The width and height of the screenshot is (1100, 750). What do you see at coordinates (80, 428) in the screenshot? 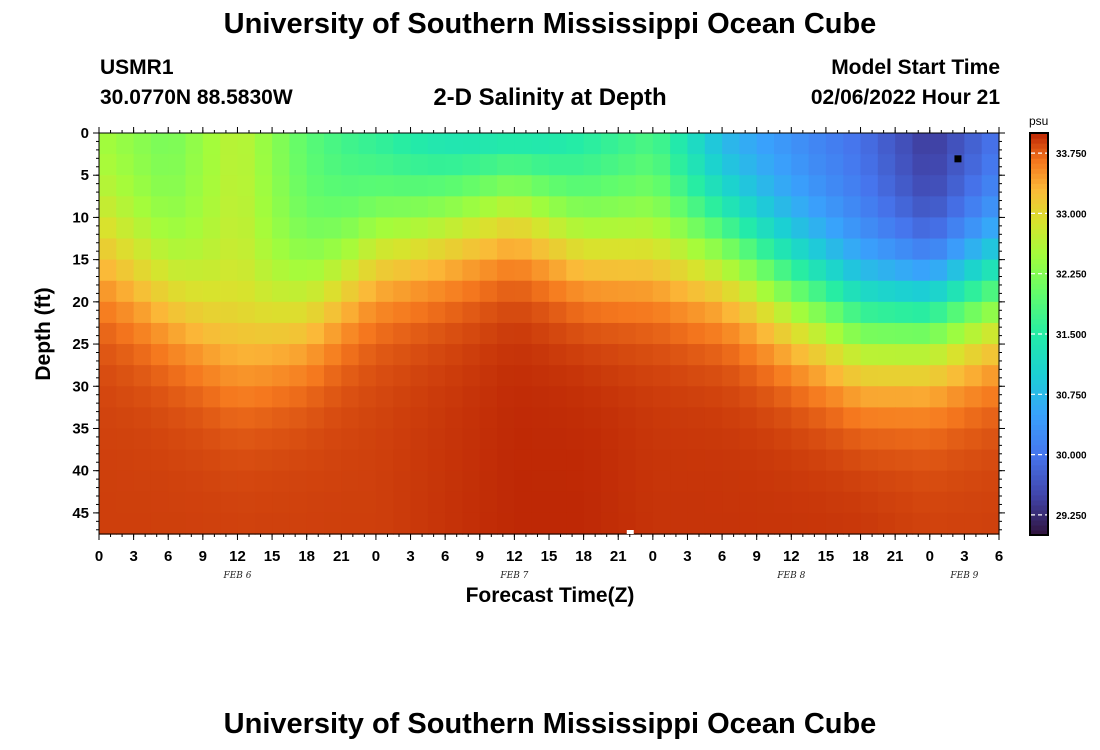
I see `y-tick-label: 35` at bounding box center [80, 428].